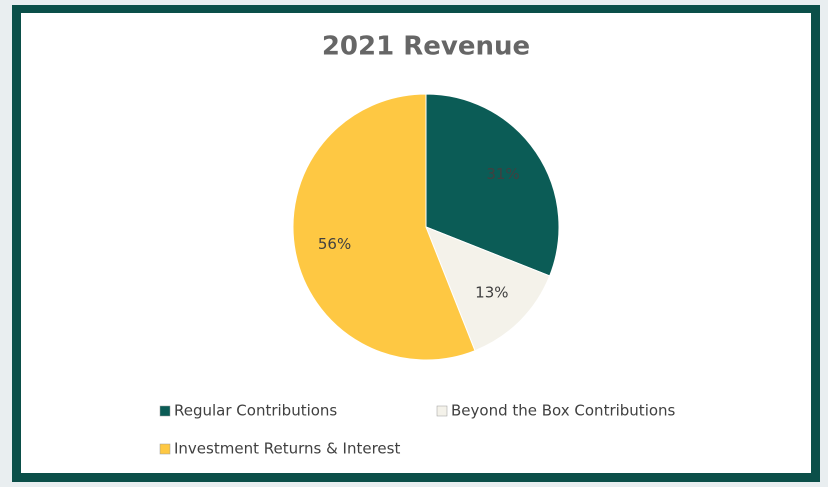 The height and width of the screenshot is (487, 828). I want to click on data-label: 31%, so click(502, 174).